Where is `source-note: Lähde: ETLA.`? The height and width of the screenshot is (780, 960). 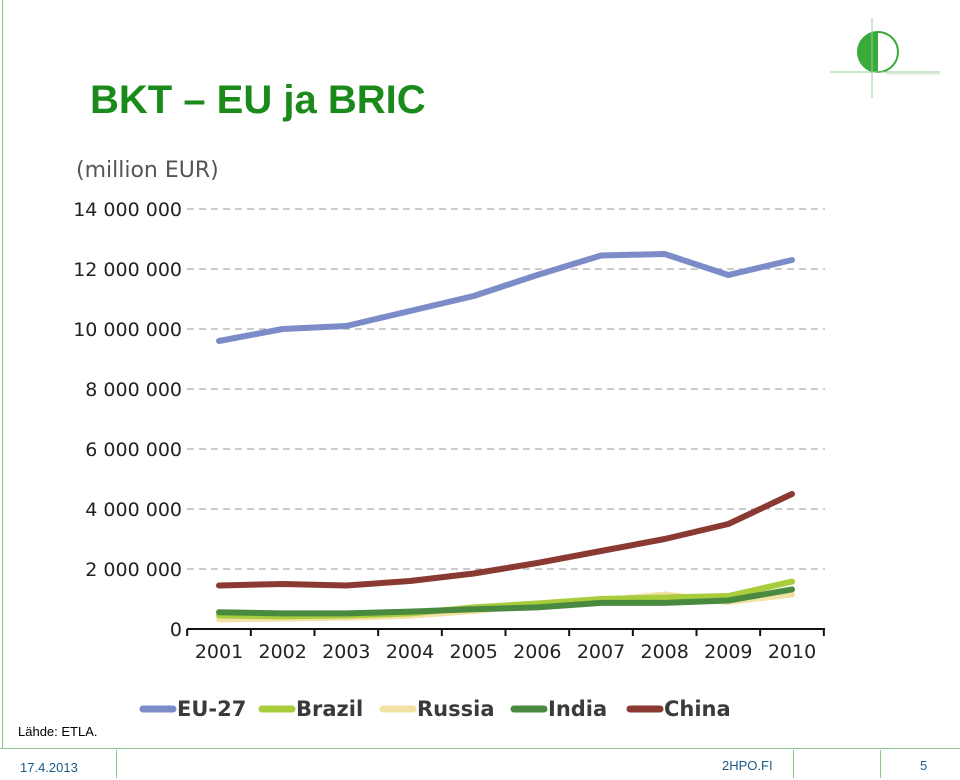 source-note: Lähde: ETLA. is located at coordinates (58, 731).